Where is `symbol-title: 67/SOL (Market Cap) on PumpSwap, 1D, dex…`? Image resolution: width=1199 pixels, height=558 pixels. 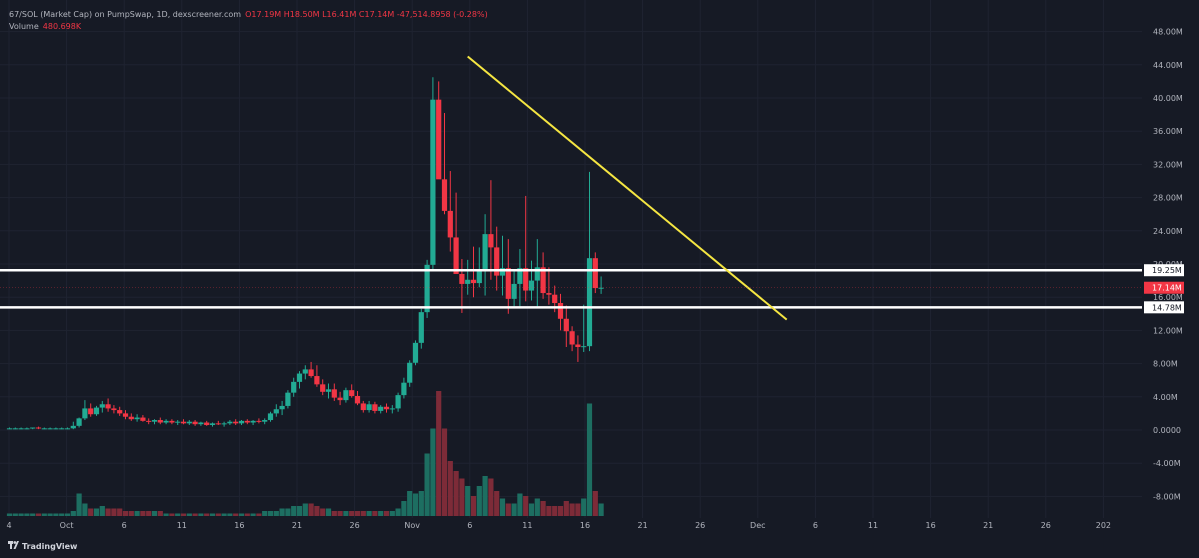 symbol-title: 67/SOL (Market Cap) on PumpSwap, 1D, dex… is located at coordinates (125, 14).